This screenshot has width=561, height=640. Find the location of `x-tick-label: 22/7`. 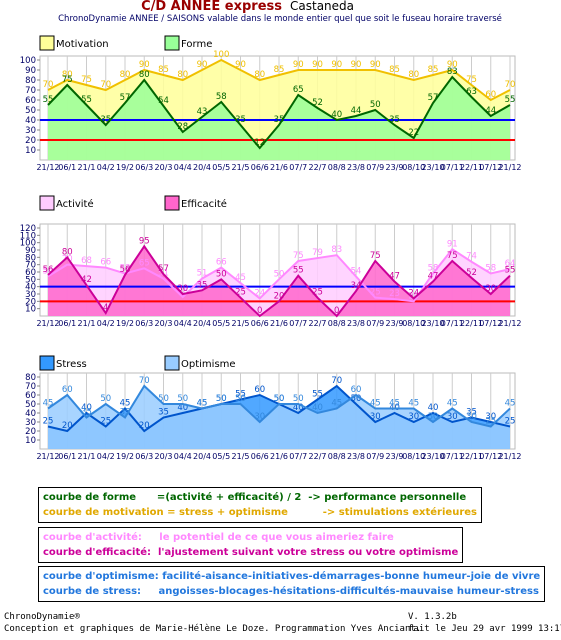

x-tick-label: 22/7 is located at coordinates (318, 323).